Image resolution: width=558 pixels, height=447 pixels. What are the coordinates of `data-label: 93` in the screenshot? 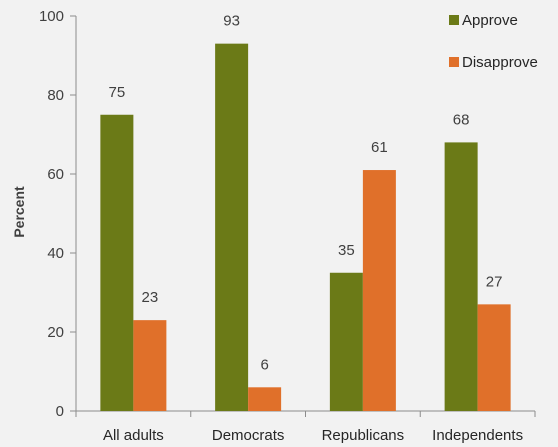 It's located at (231, 21).